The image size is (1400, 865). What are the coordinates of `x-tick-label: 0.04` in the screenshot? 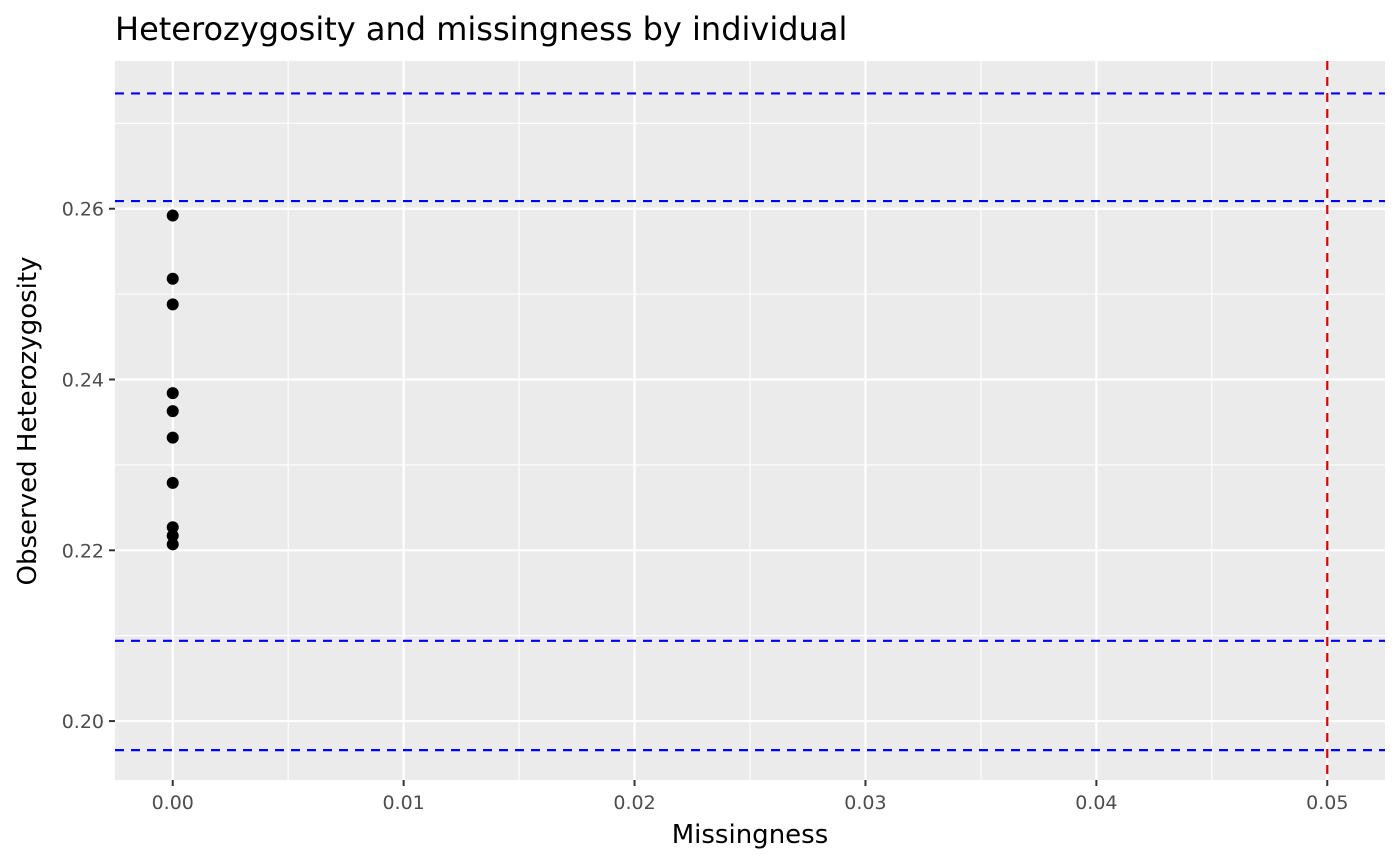 It's located at (1096, 803).